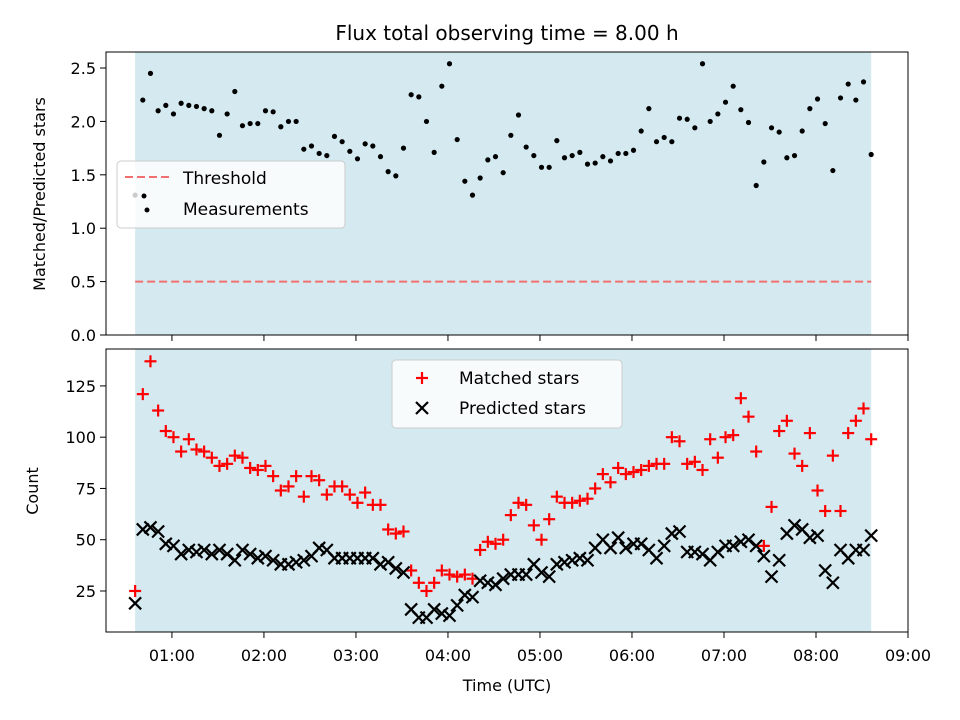  I want to click on top-y-tick-label: 0.0, so click(83, 335).